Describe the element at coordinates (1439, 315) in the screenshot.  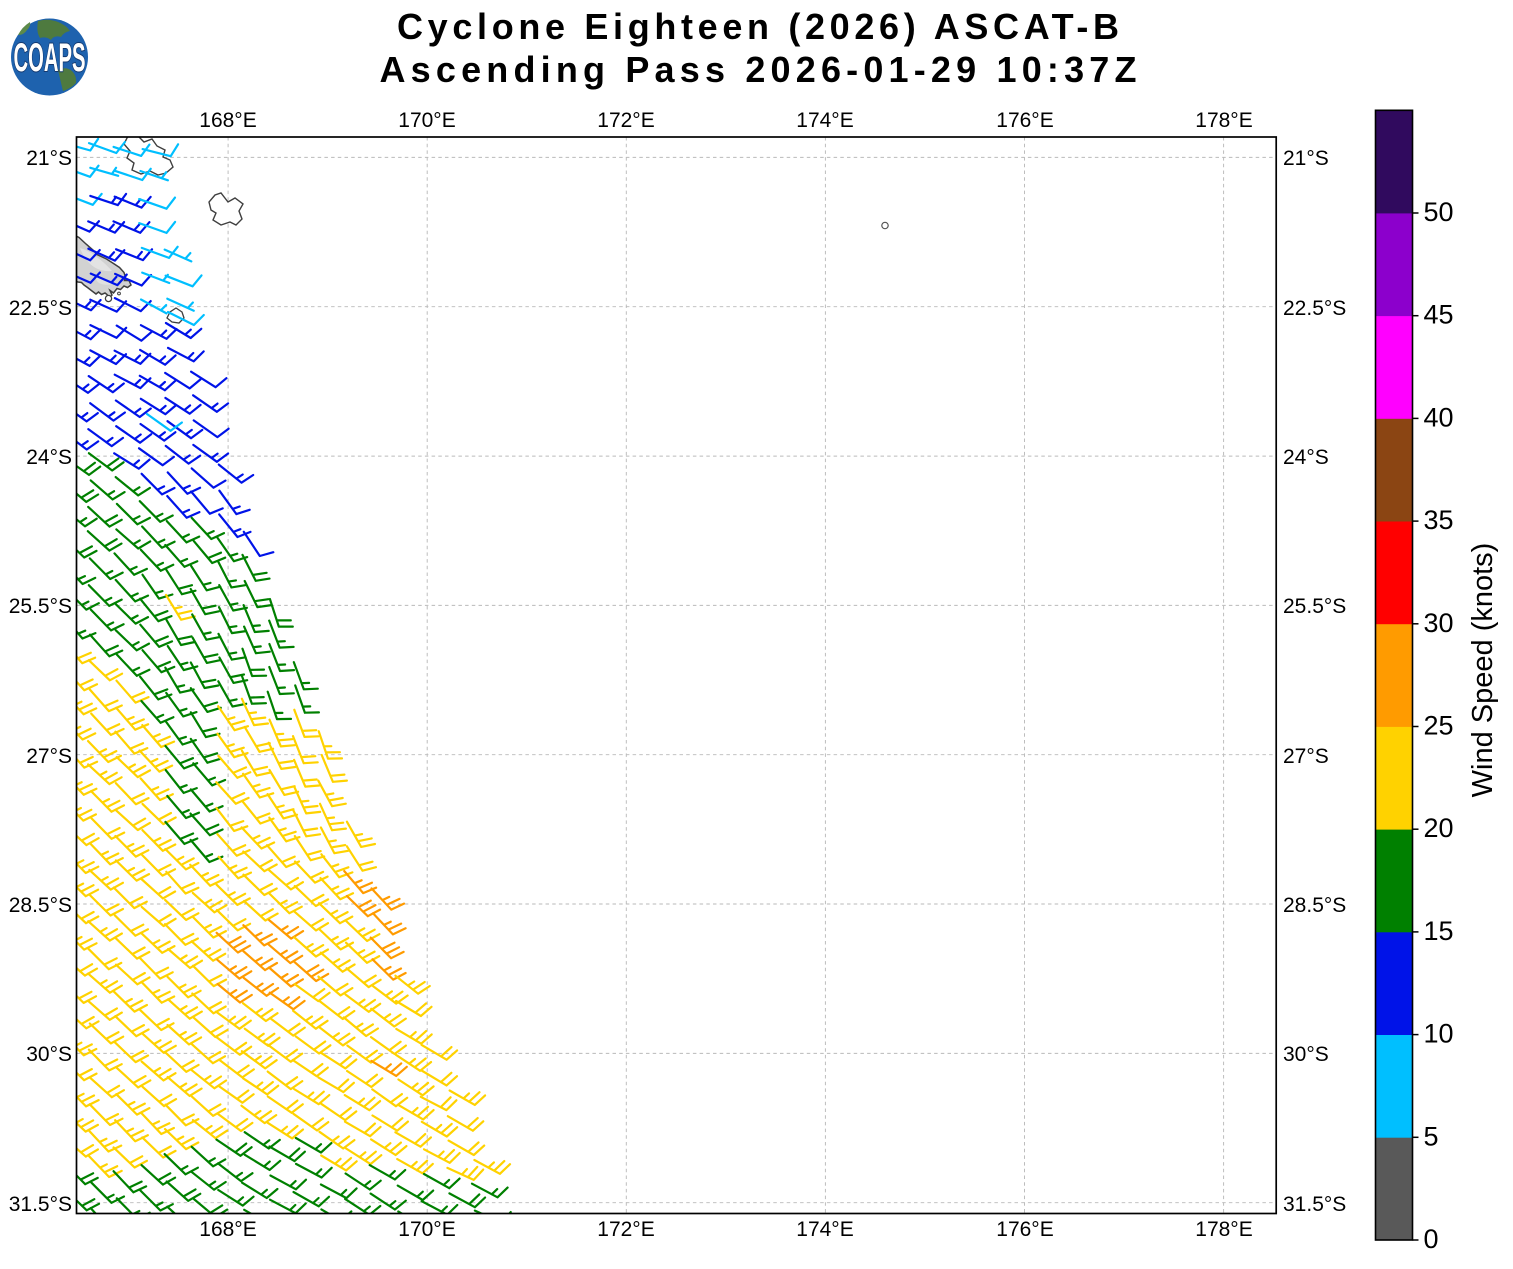
I see `svg-text: 45` at that location.